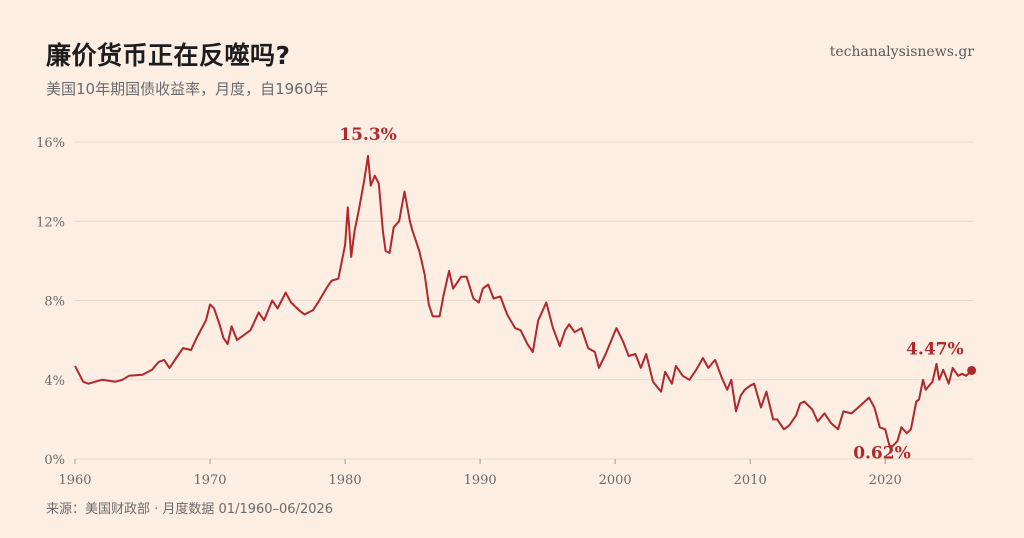  Describe the element at coordinates (882, 454) in the screenshot. I see `annotation-label: 0.62%` at that location.